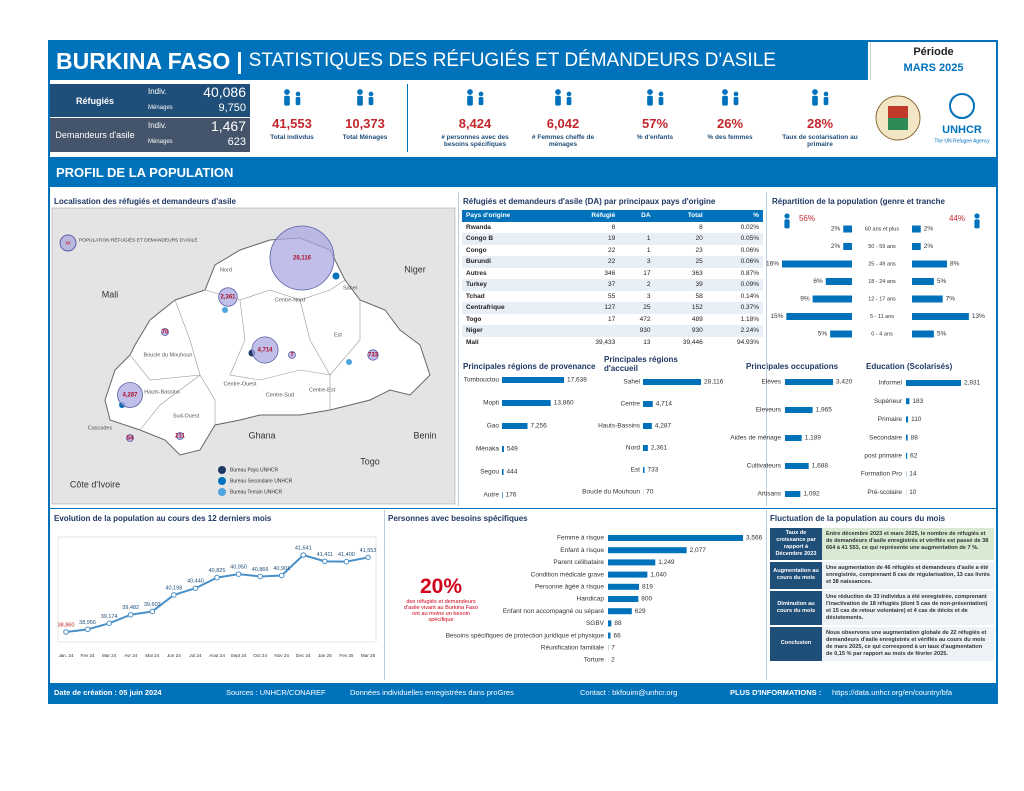  Describe the element at coordinates (680, 285) in the screenshot. I see `table-cell: 39` at that location.